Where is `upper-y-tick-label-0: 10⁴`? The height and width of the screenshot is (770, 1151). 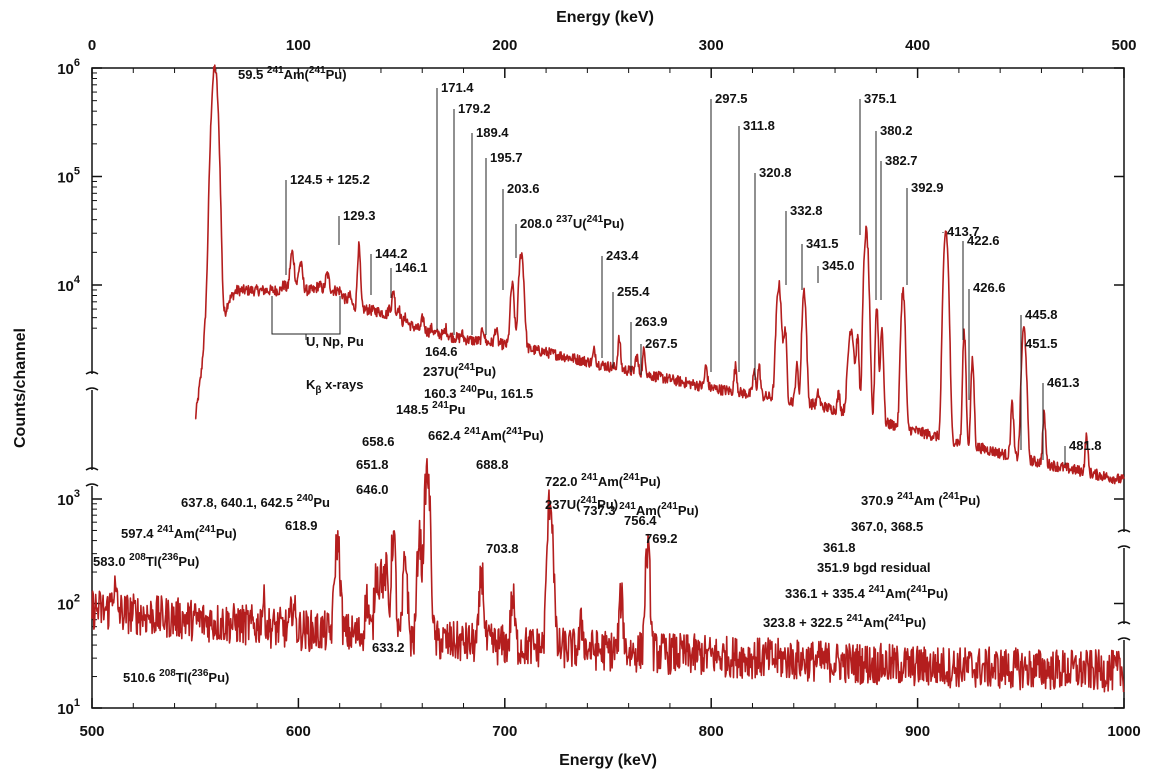
upper-y-tick-label-0: 10⁴ is located at coordinates (69, 284).